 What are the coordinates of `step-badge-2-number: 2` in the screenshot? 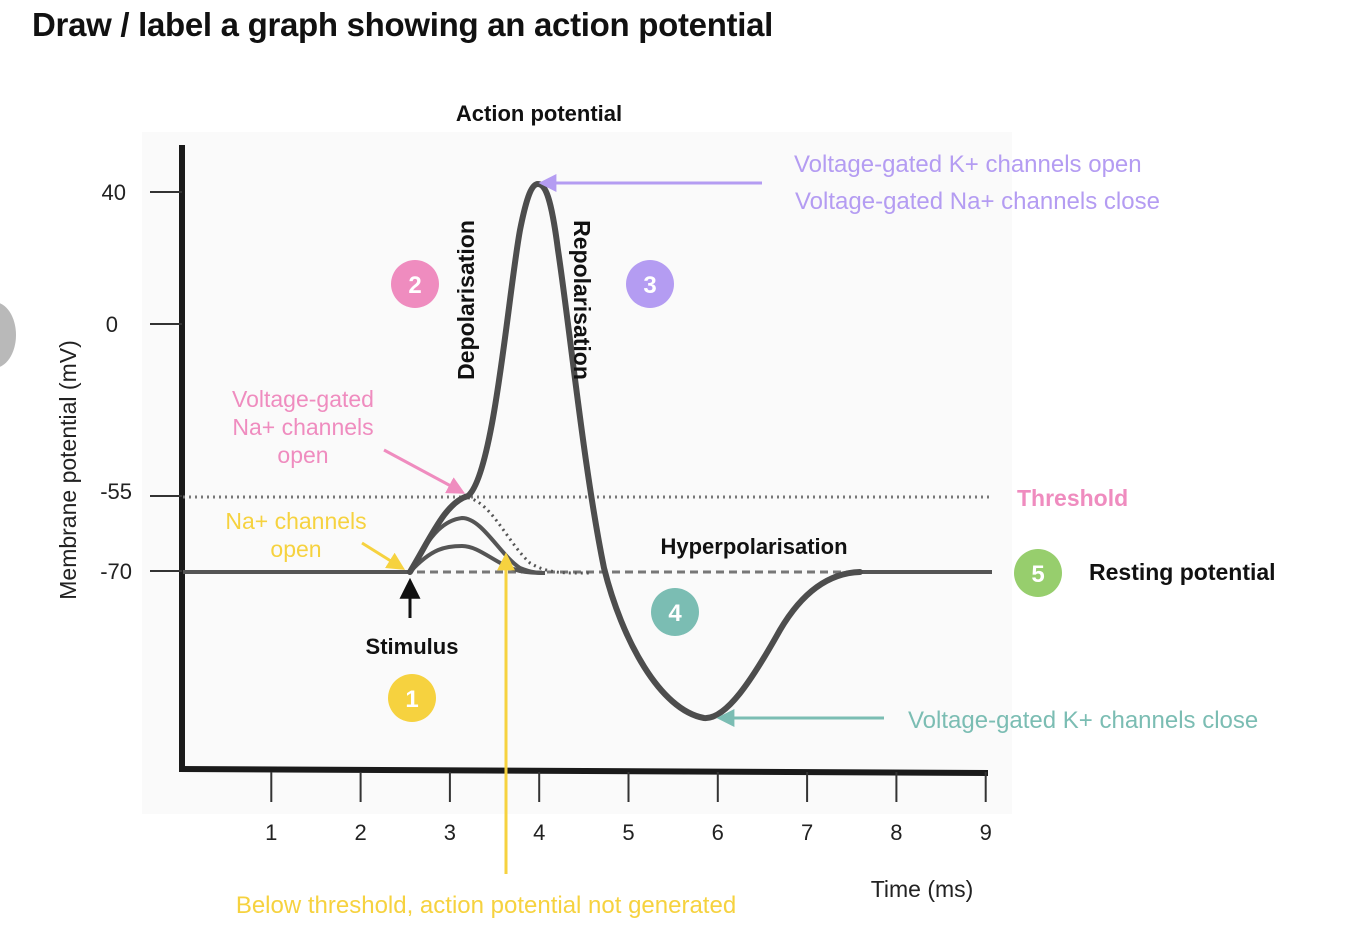 It's located at (414, 285).